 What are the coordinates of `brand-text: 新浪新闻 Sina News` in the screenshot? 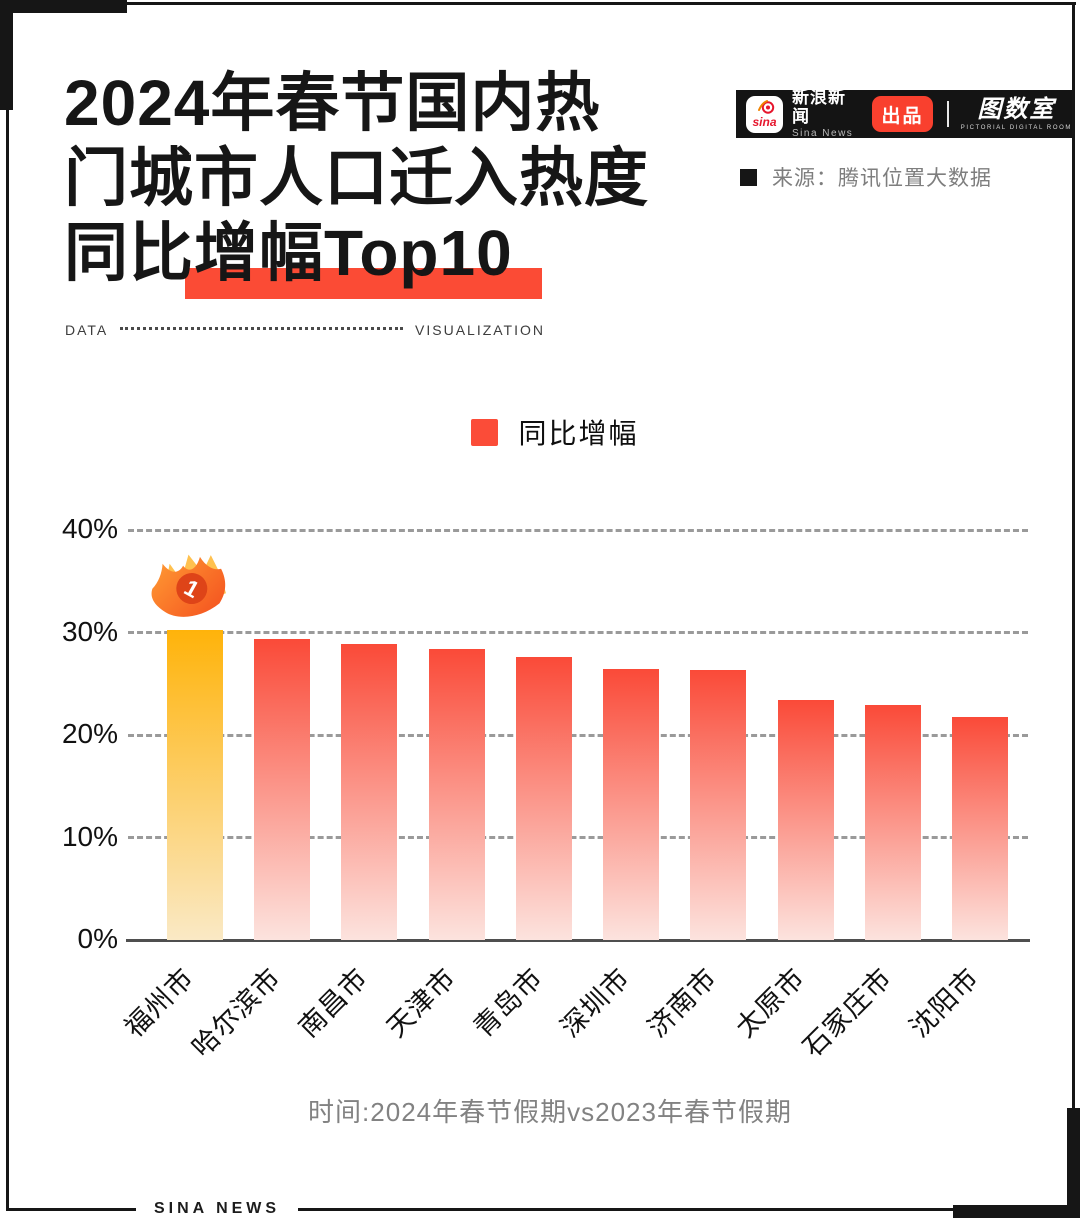 It's located at (827, 113).